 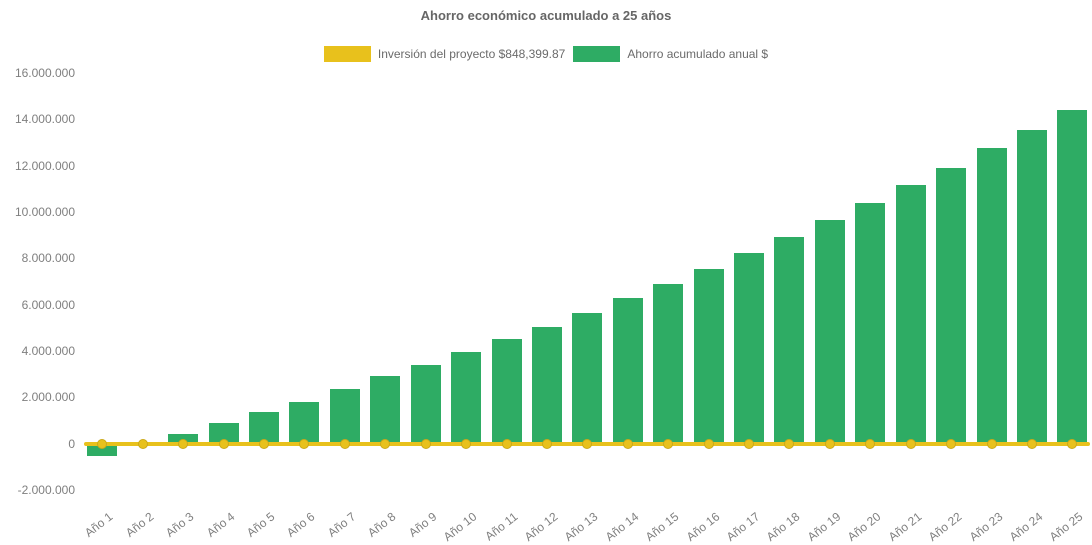 I want to click on bar-ahorro-año-15, so click(x=668, y=363).